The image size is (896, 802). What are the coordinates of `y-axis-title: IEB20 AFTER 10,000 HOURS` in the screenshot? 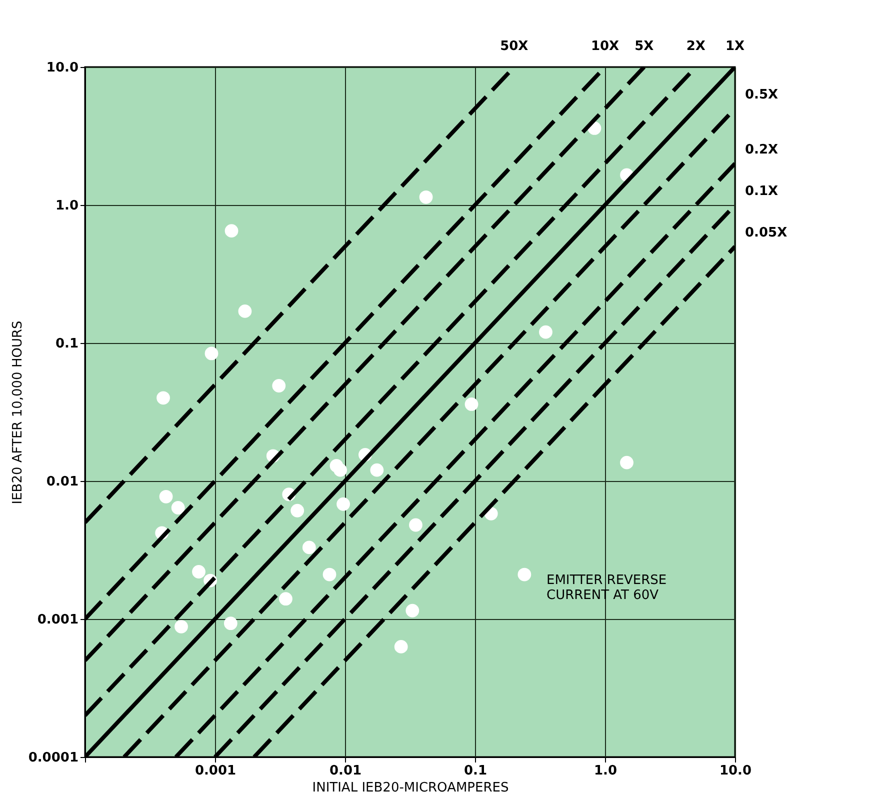 It's located at (18, 412).